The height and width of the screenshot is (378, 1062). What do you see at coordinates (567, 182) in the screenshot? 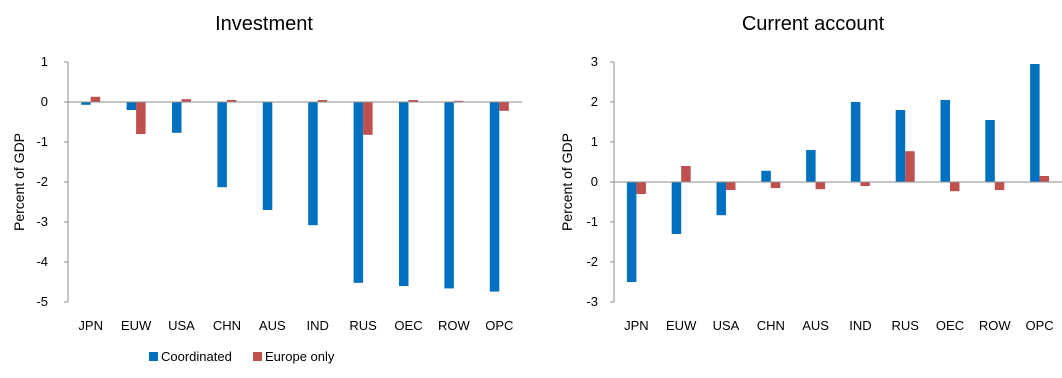
I see `chart2-y-axis-label: Percent of GDP` at bounding box center [567, 182].